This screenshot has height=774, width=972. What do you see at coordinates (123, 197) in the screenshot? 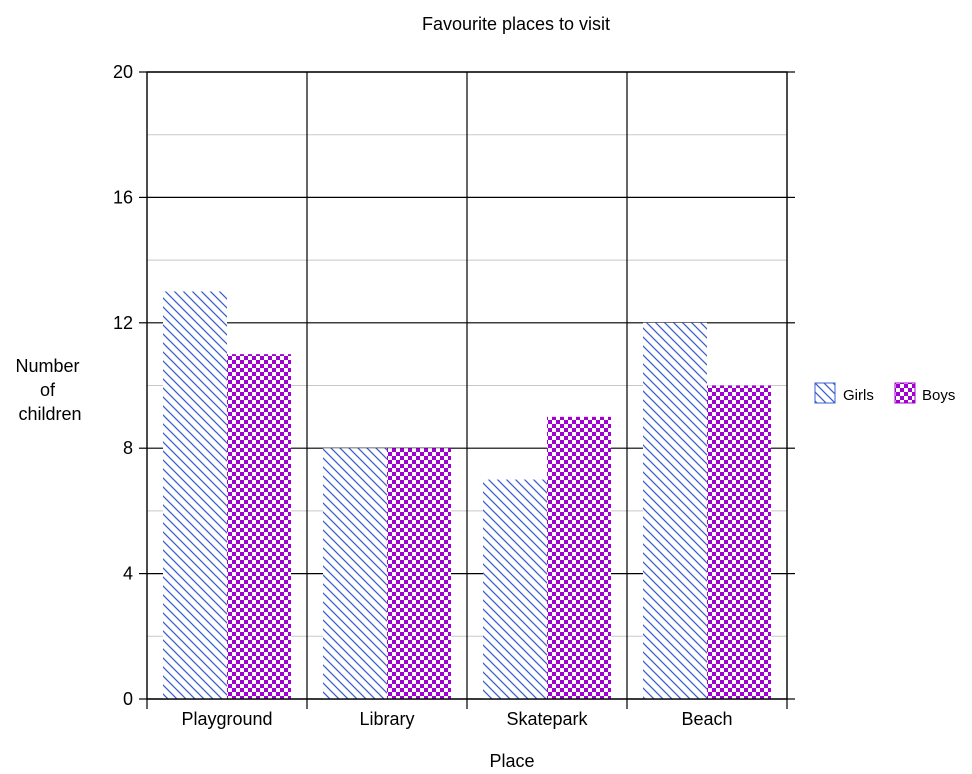
I see `y-tick-label: 16` at bounding box center [123, 197].